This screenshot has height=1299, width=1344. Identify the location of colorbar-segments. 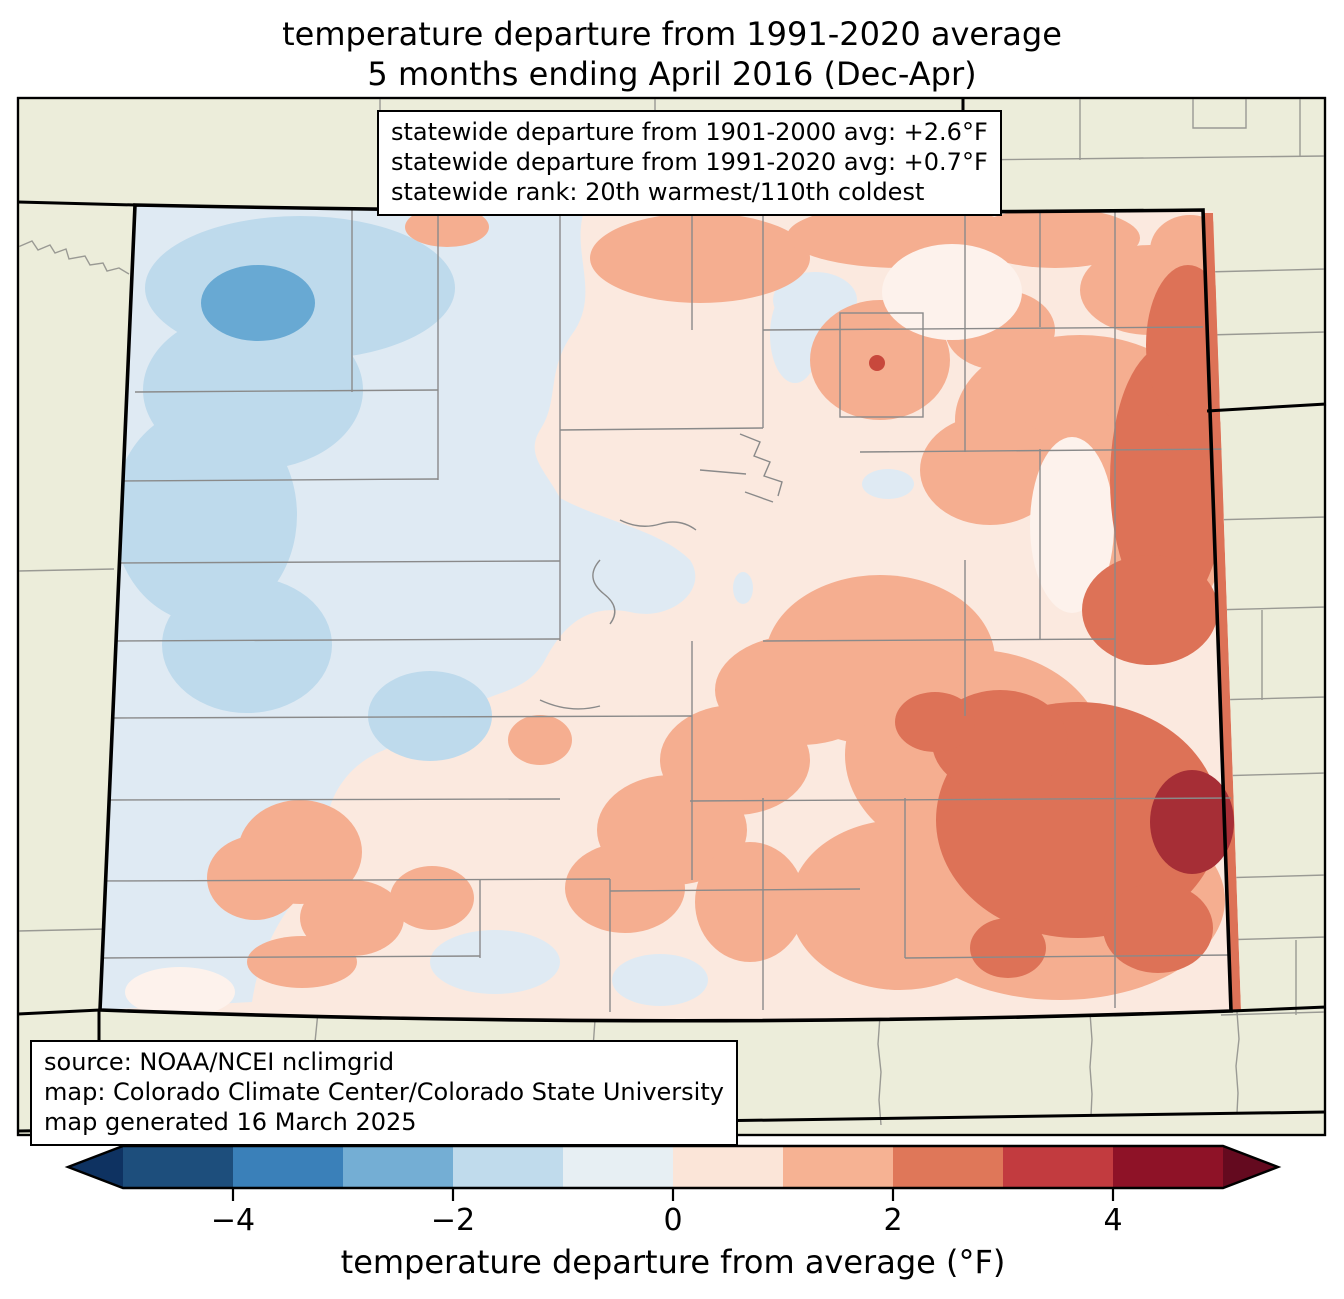
(673, 1167).